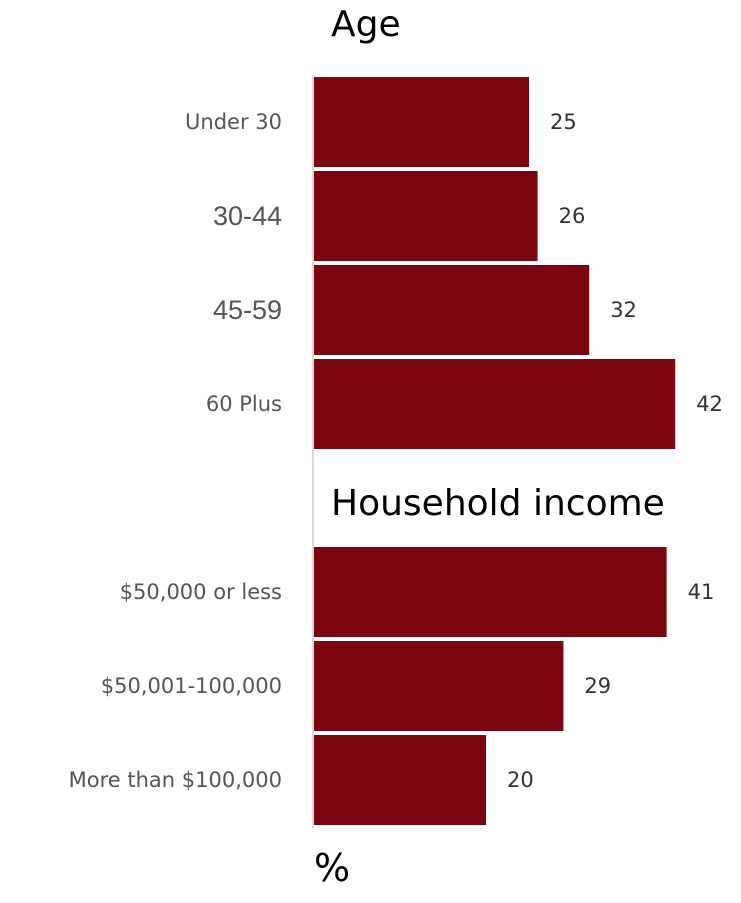 The image size is (741, 903). Describe the element at coordinates (490, 592) in the screenshot. I see `bar-50-000-or-less` at that location.